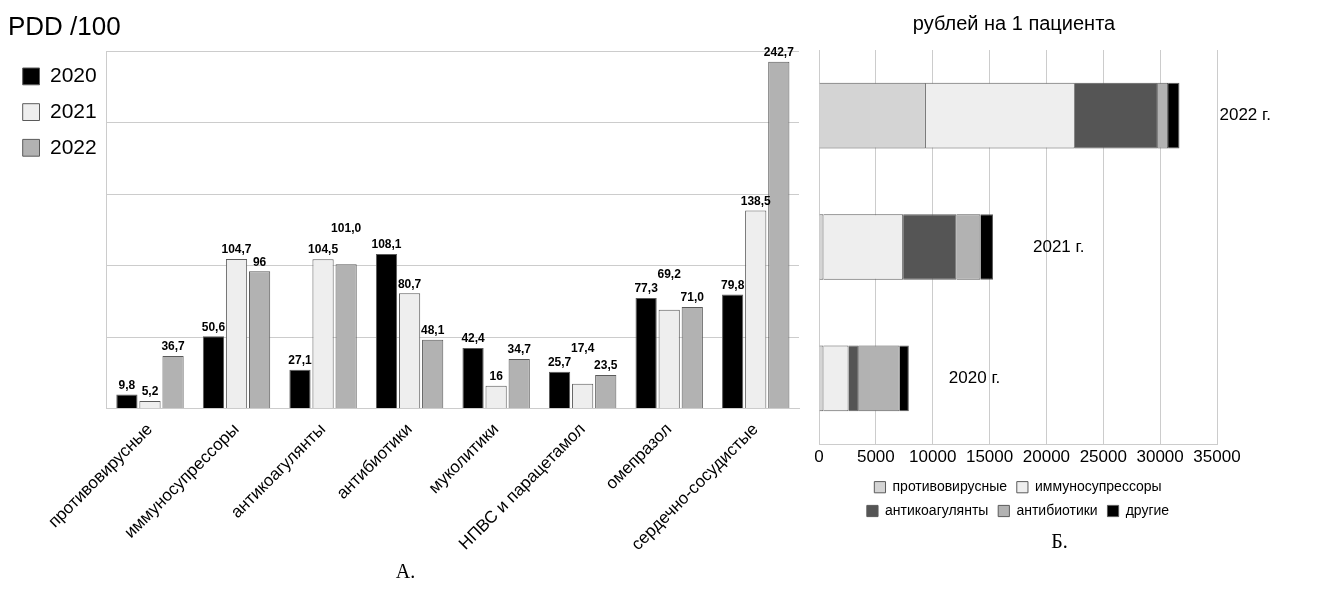  Describe the element at coordinates (1103, 456) in the screenshot. I see `x-tick-label: 25000` at that location.